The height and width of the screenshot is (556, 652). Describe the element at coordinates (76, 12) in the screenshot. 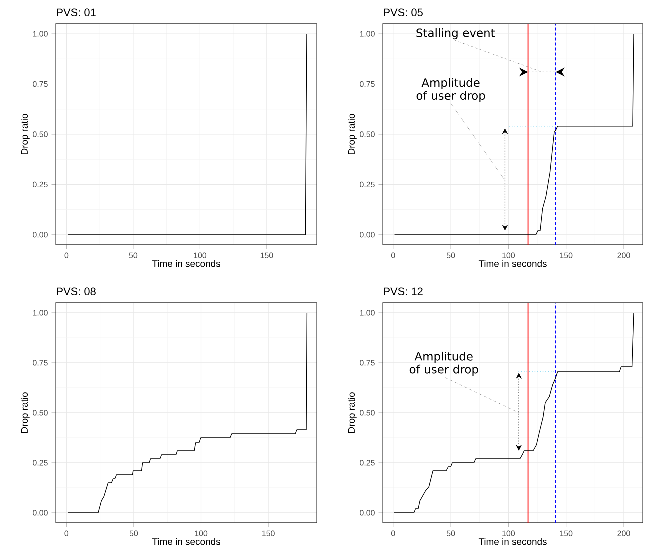

I see `chart-title: PVS: 01` at that location.